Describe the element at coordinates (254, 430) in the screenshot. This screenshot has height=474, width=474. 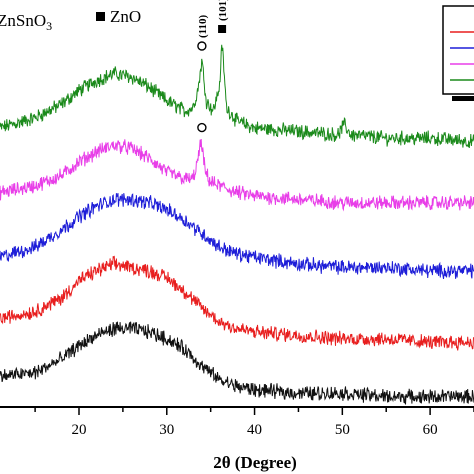
I see `x-tick-label: 40` at that location.